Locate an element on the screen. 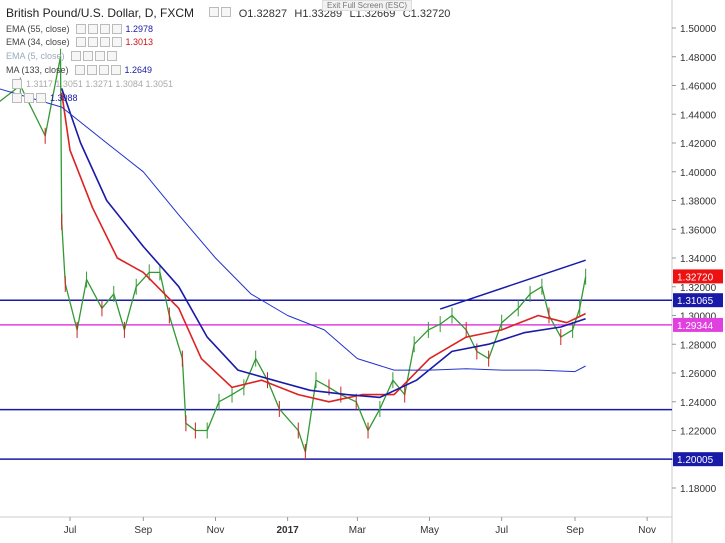  symbol-title: British Pound/U.S. Dollar, D, FXCM is located at coordinates (100, 13).